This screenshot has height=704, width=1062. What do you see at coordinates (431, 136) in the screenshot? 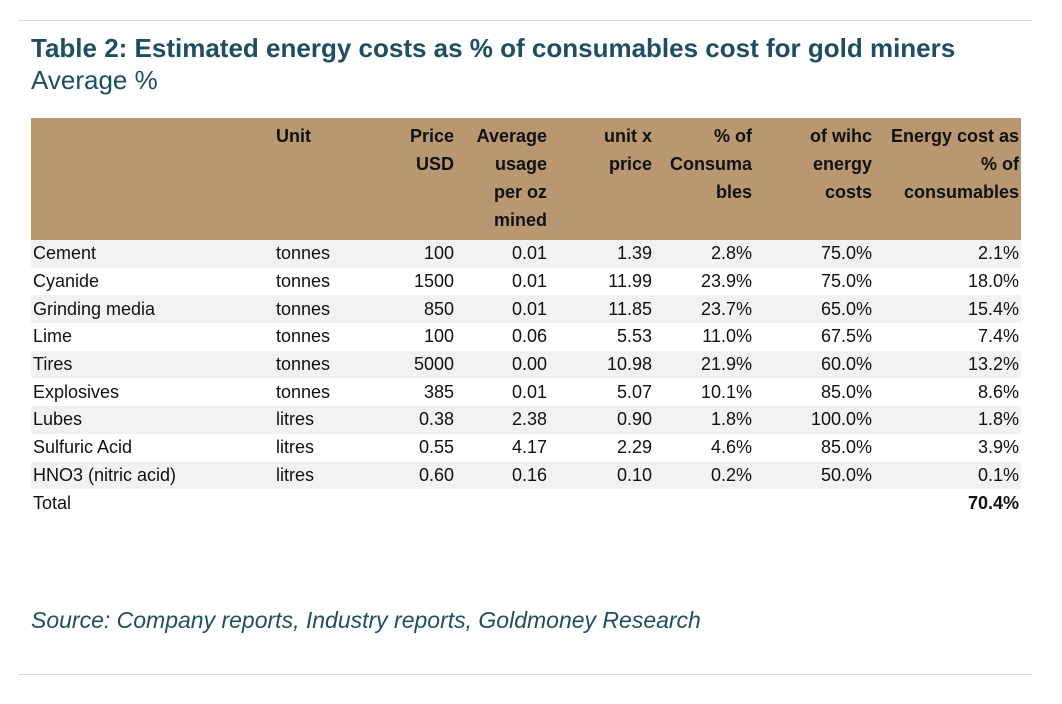
I see `header-line: Price` at bounding box center [431, 136].